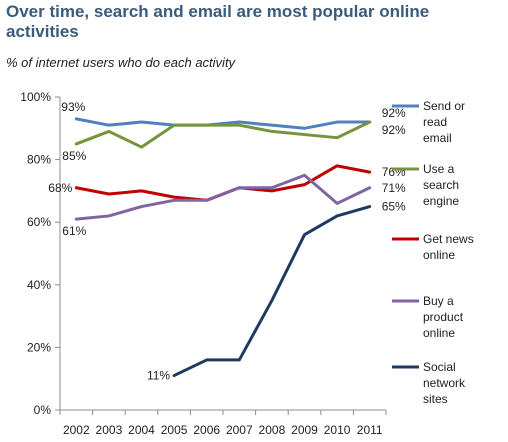 The height and width of the screenshot is (442, 508). I want to click on legend-label: Get news, so click(448, 239).